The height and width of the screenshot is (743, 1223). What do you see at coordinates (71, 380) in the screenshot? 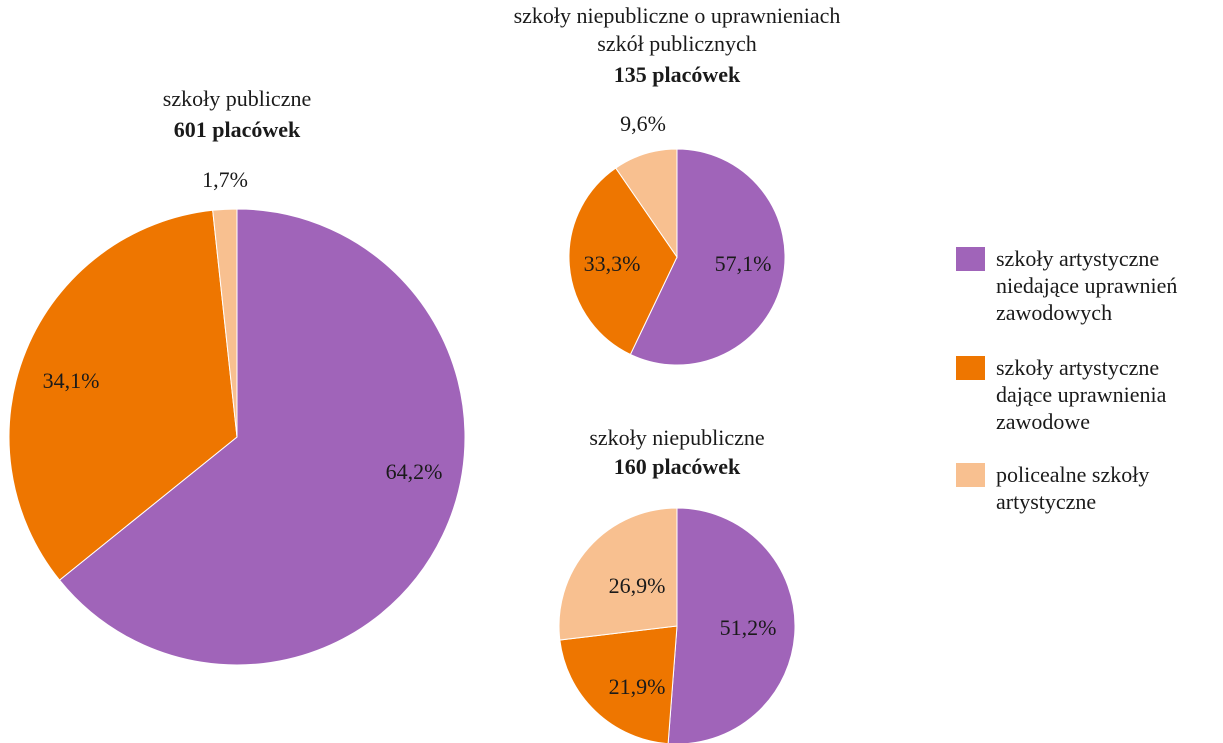
I see `slice-label: 34,1%` at bounding box center [71, 380].